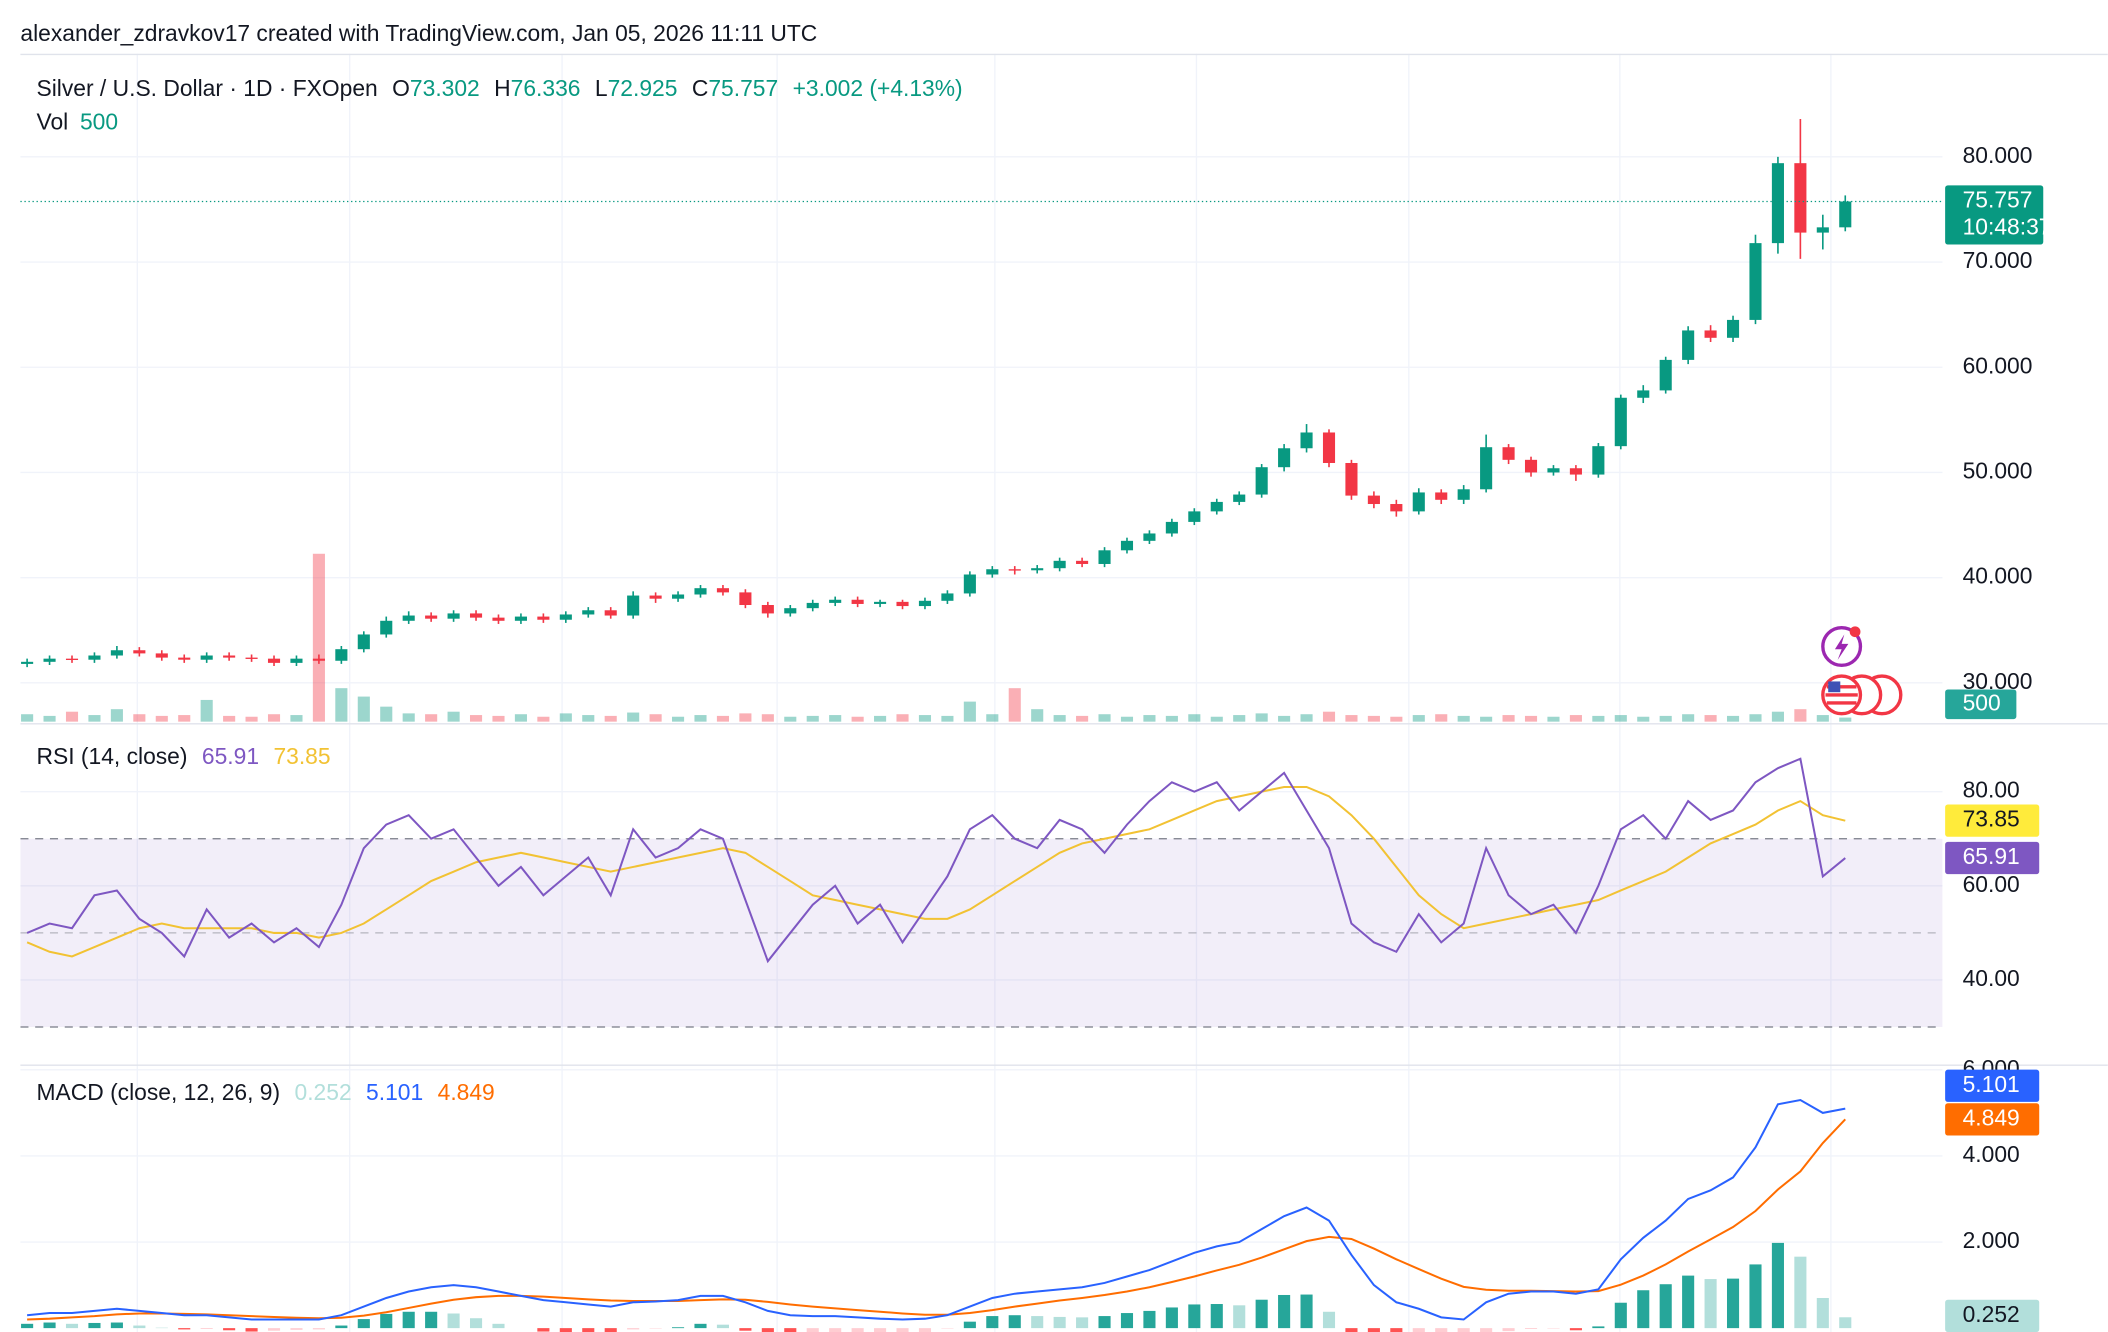 Image resolution: width=2108 pixels, height=1332 pixels. What do you see at coordinates (936, 1209) in the screenshot?
I see `macd-line` at bounding box center [936, 1209].